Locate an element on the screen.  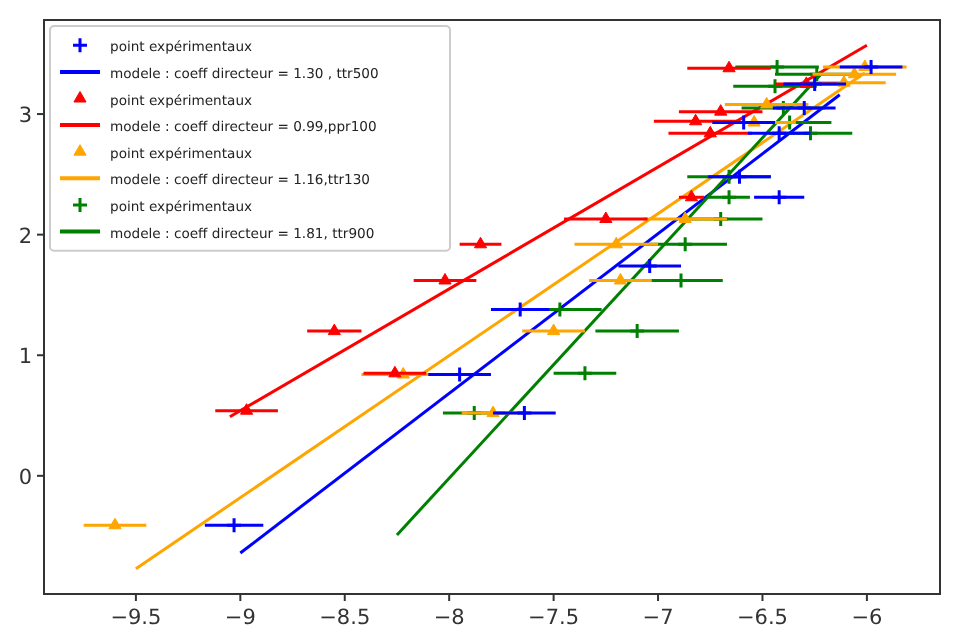
x-tick-label: −8.5 is located at coordinates (345, 618).